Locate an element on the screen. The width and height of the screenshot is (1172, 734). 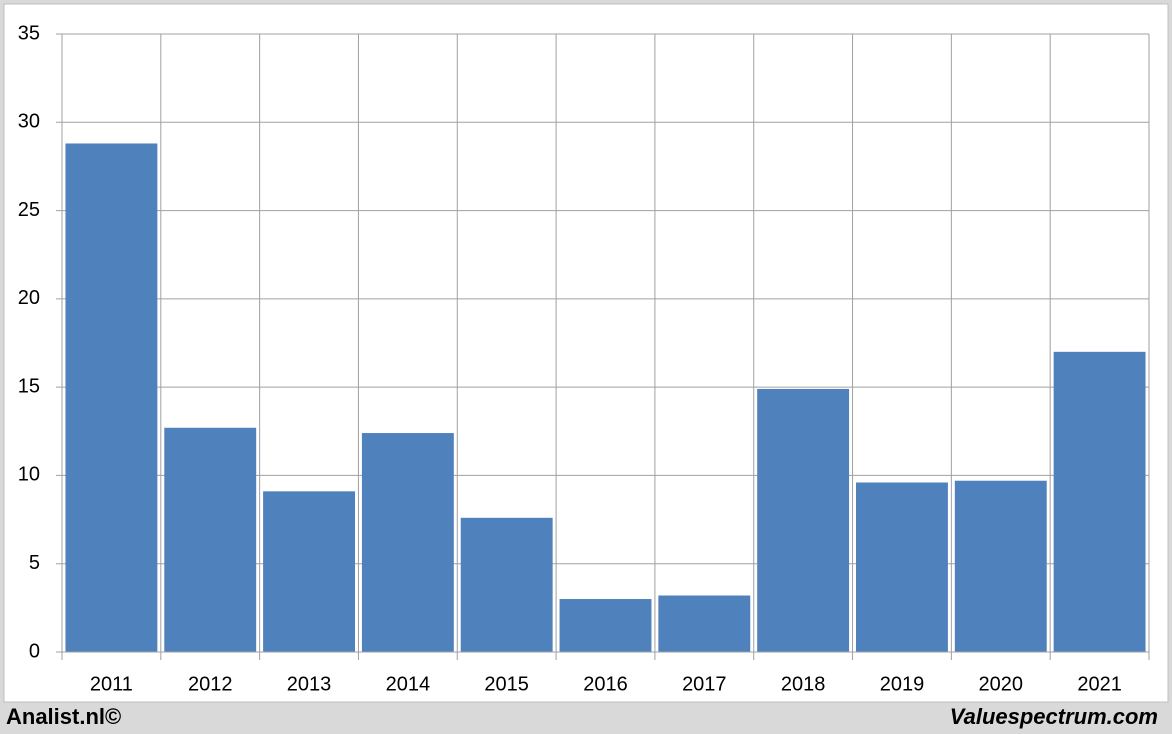
y-tick-label: 25 is located at coordinates (29, 210).